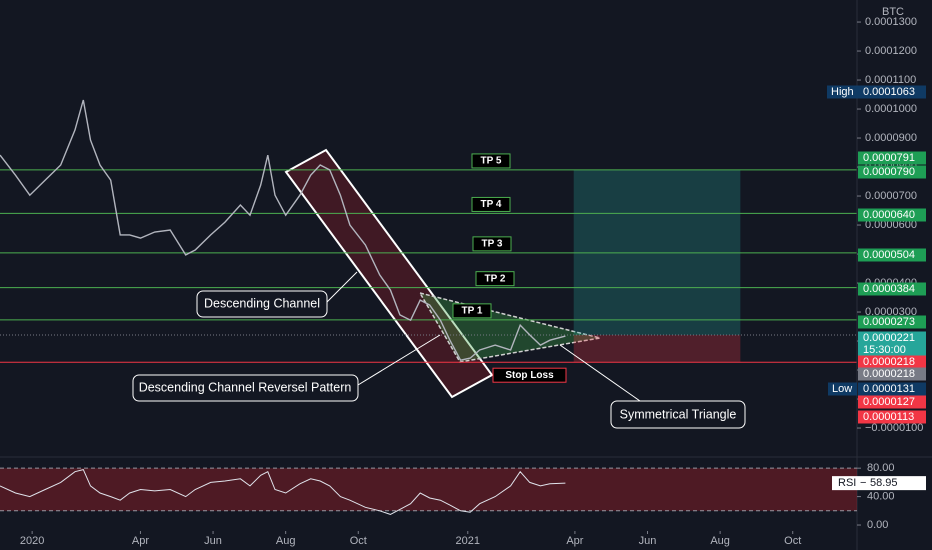 The height and width of the screenshot is (550, 932). I want to click on callout-text: Symmetrical Triangle, so click(678, 414).